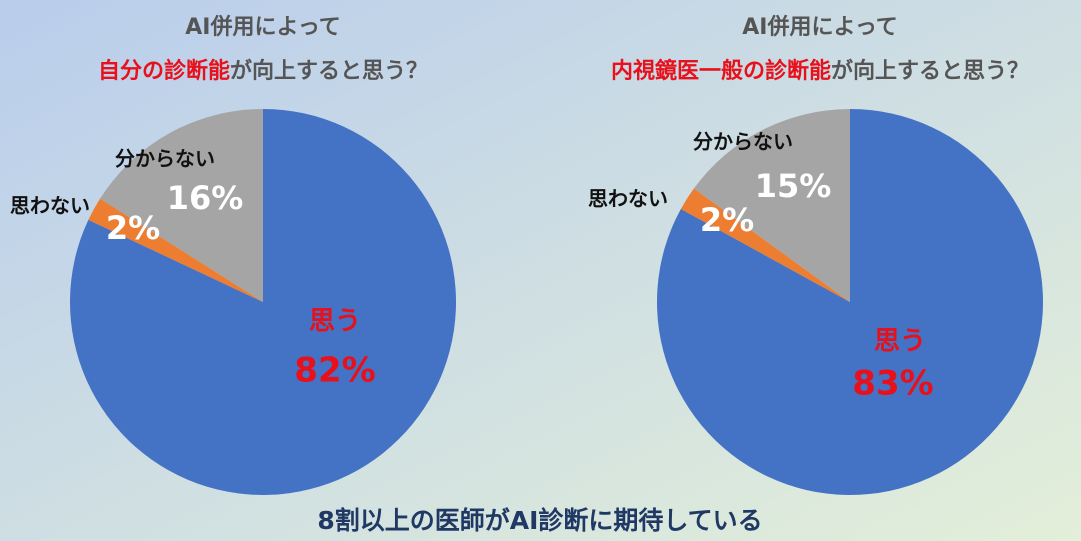 Image resolution: width=1081 pixels, height=541 pixels. I want to click on caption: 8割以上の医師がAI診断に期待している, so click(539, 520).